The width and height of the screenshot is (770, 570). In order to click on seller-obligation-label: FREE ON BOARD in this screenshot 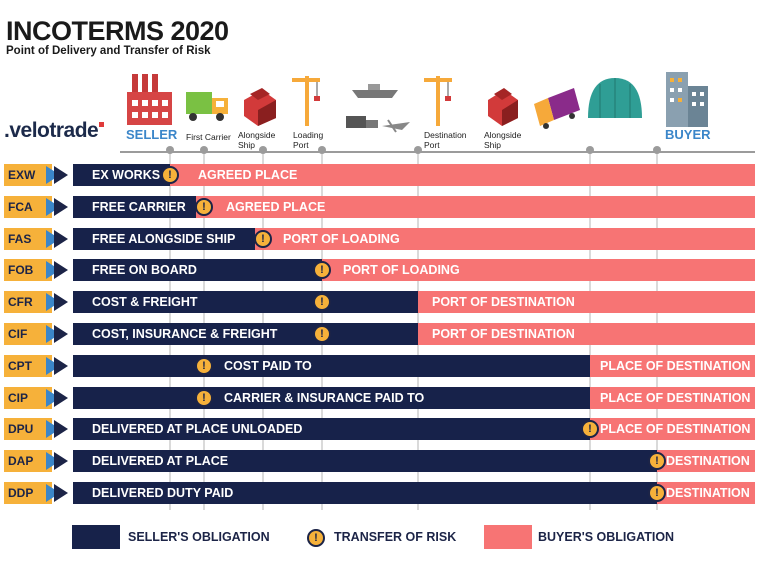, I will do `click(144, 270)`.